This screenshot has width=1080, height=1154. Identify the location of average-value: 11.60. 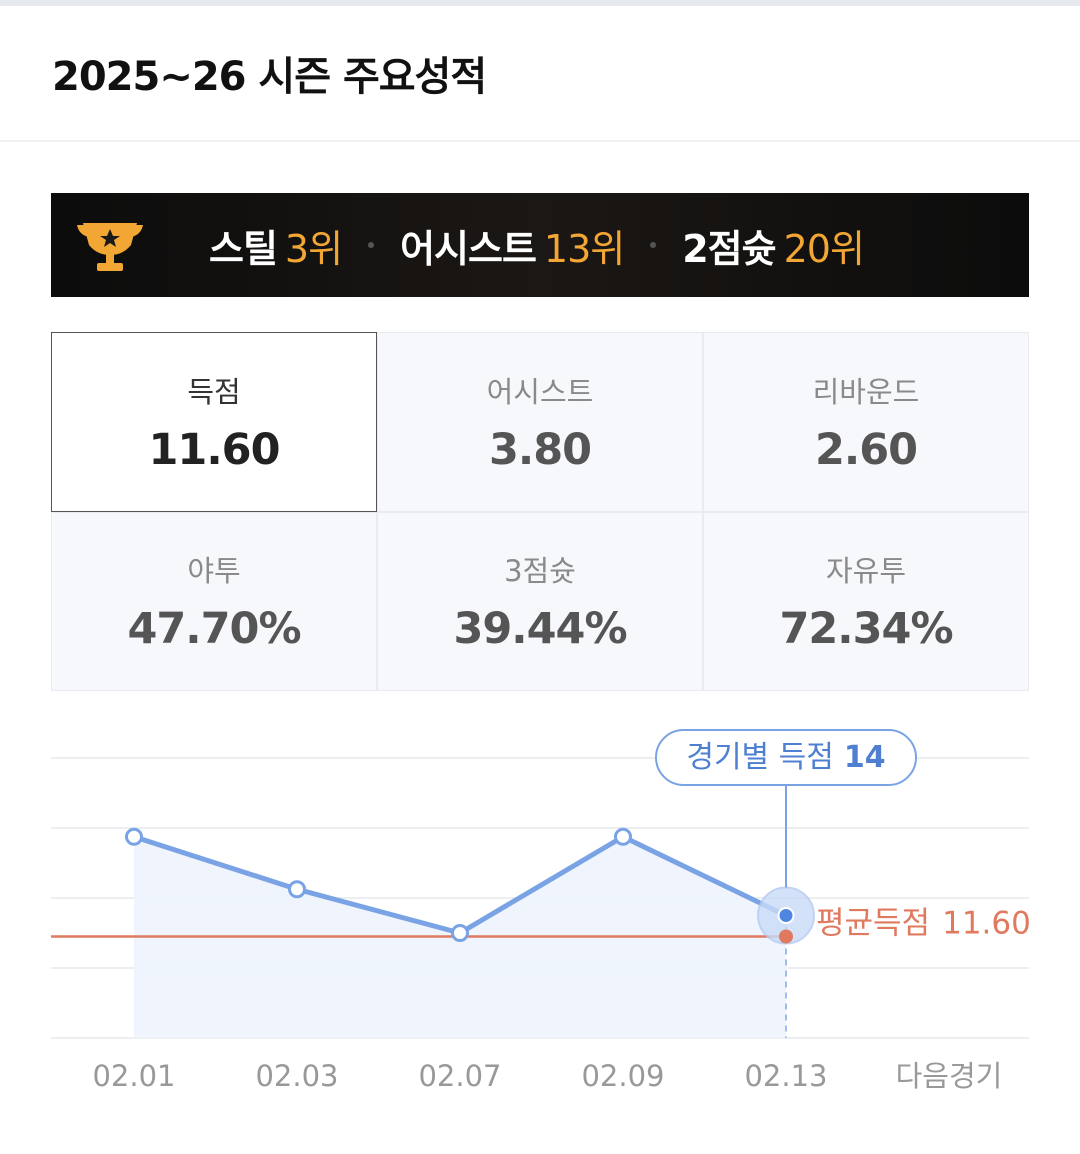
(986, 923).